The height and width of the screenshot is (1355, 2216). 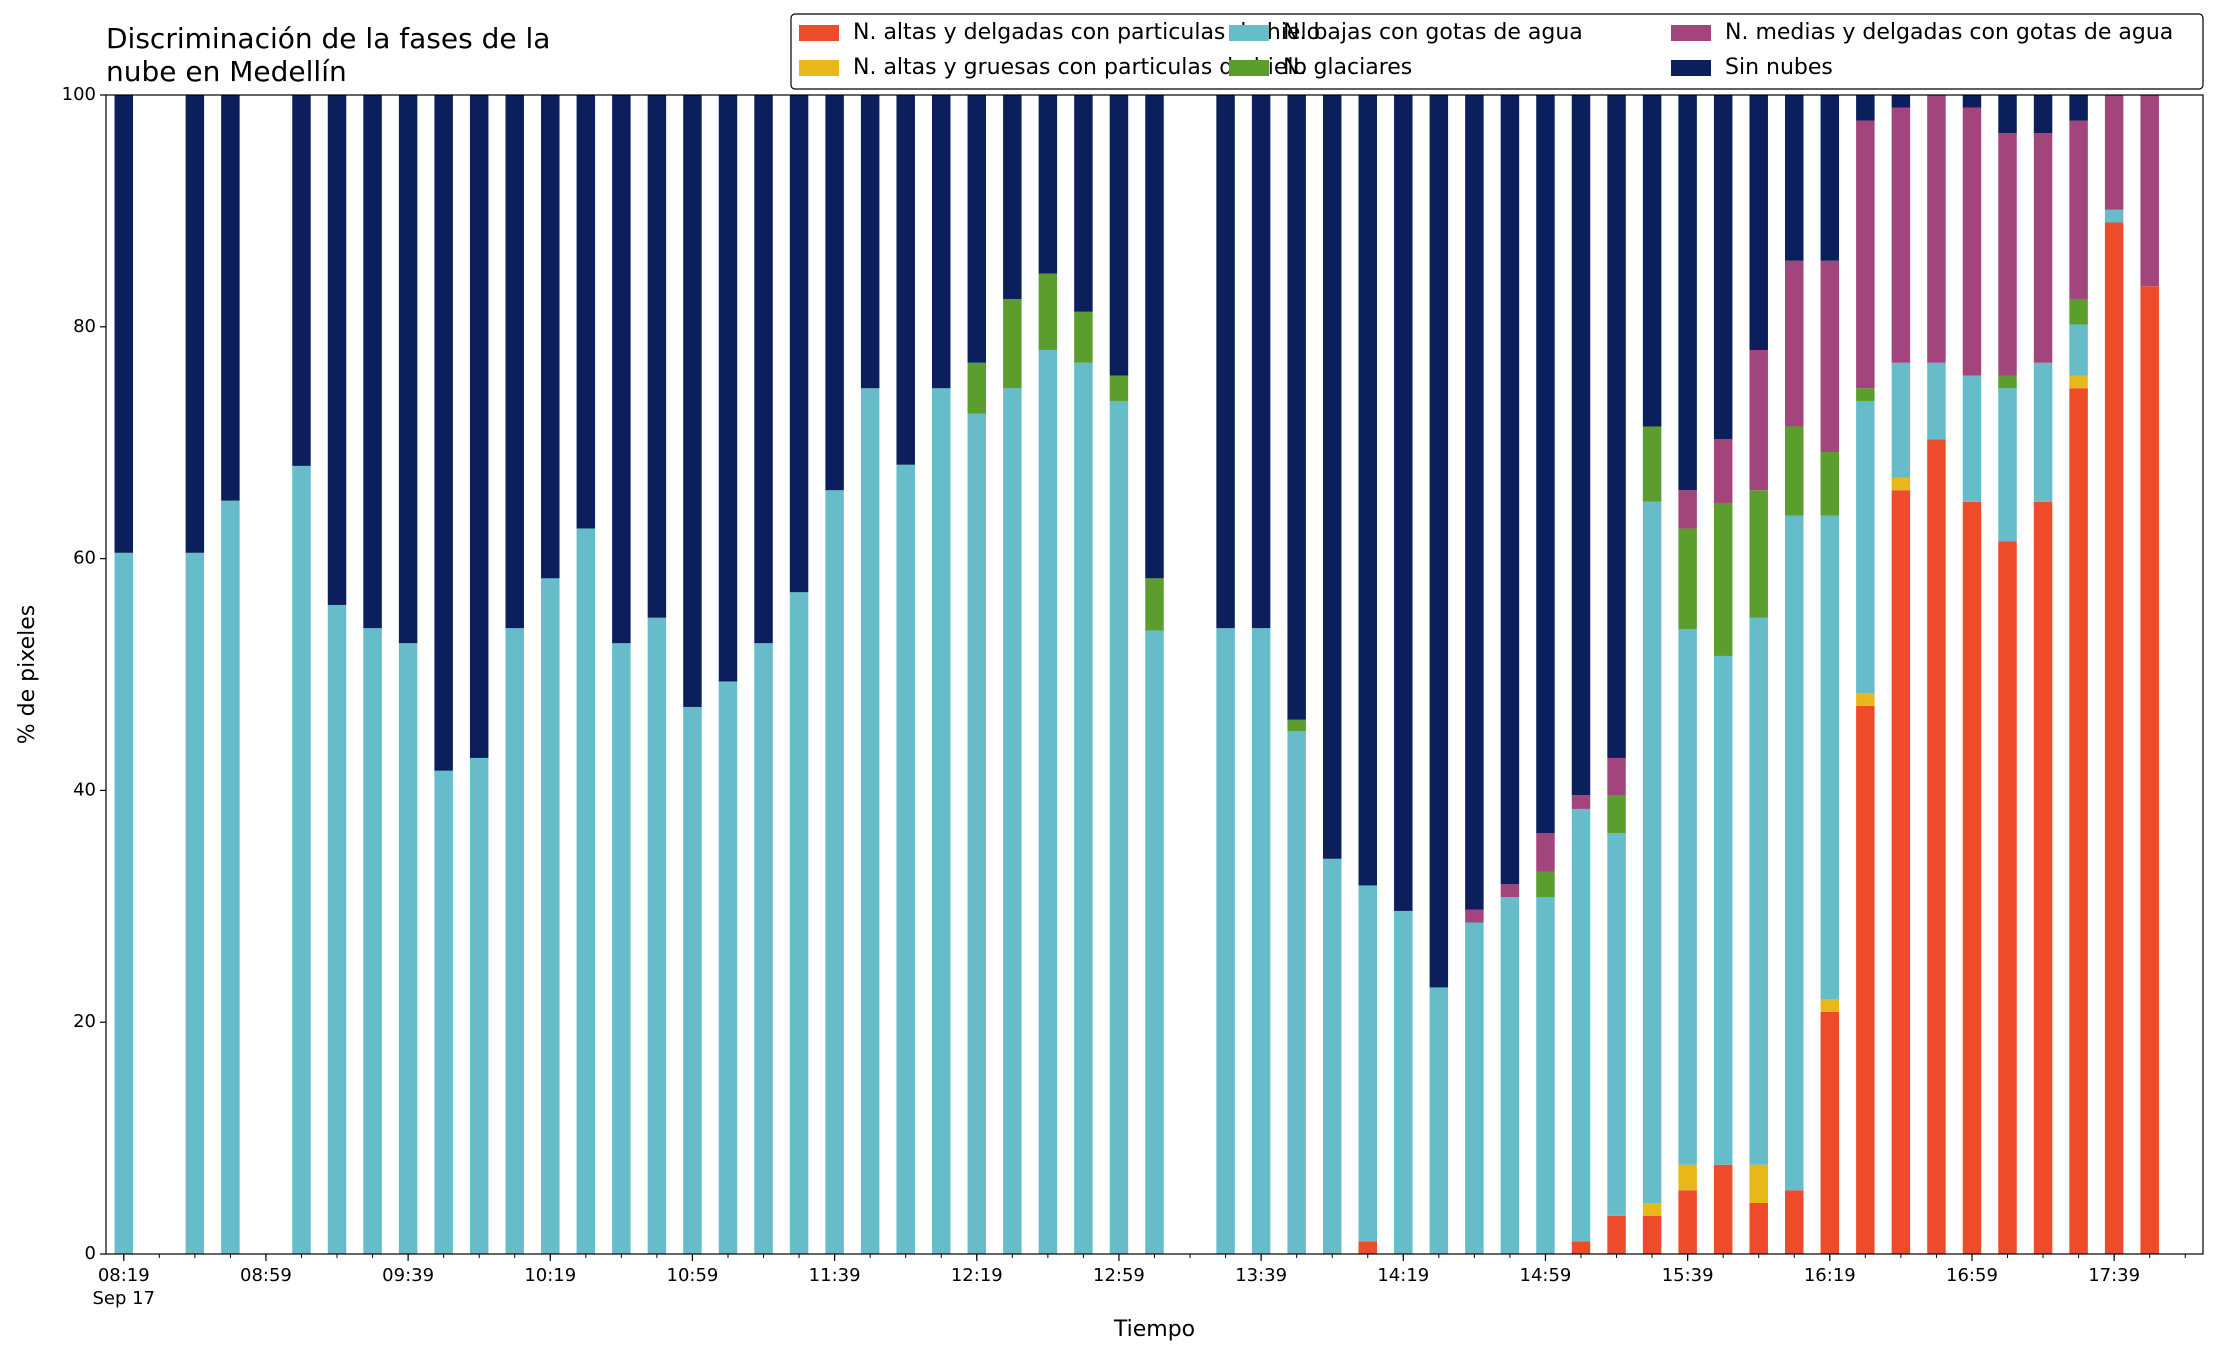 What do you see at coordinates (123, 1298) in the screenshot?
I see `x-date-label: Sep 17` at bounding box center [123, 1298].